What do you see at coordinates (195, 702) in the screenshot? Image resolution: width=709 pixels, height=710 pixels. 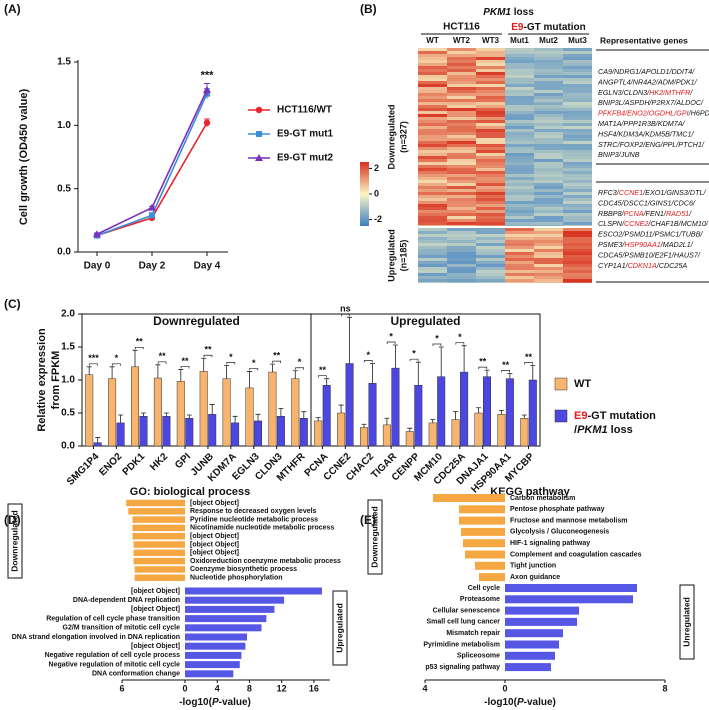 I see `text-segment: -log10(` at bounding box center [195, 702].